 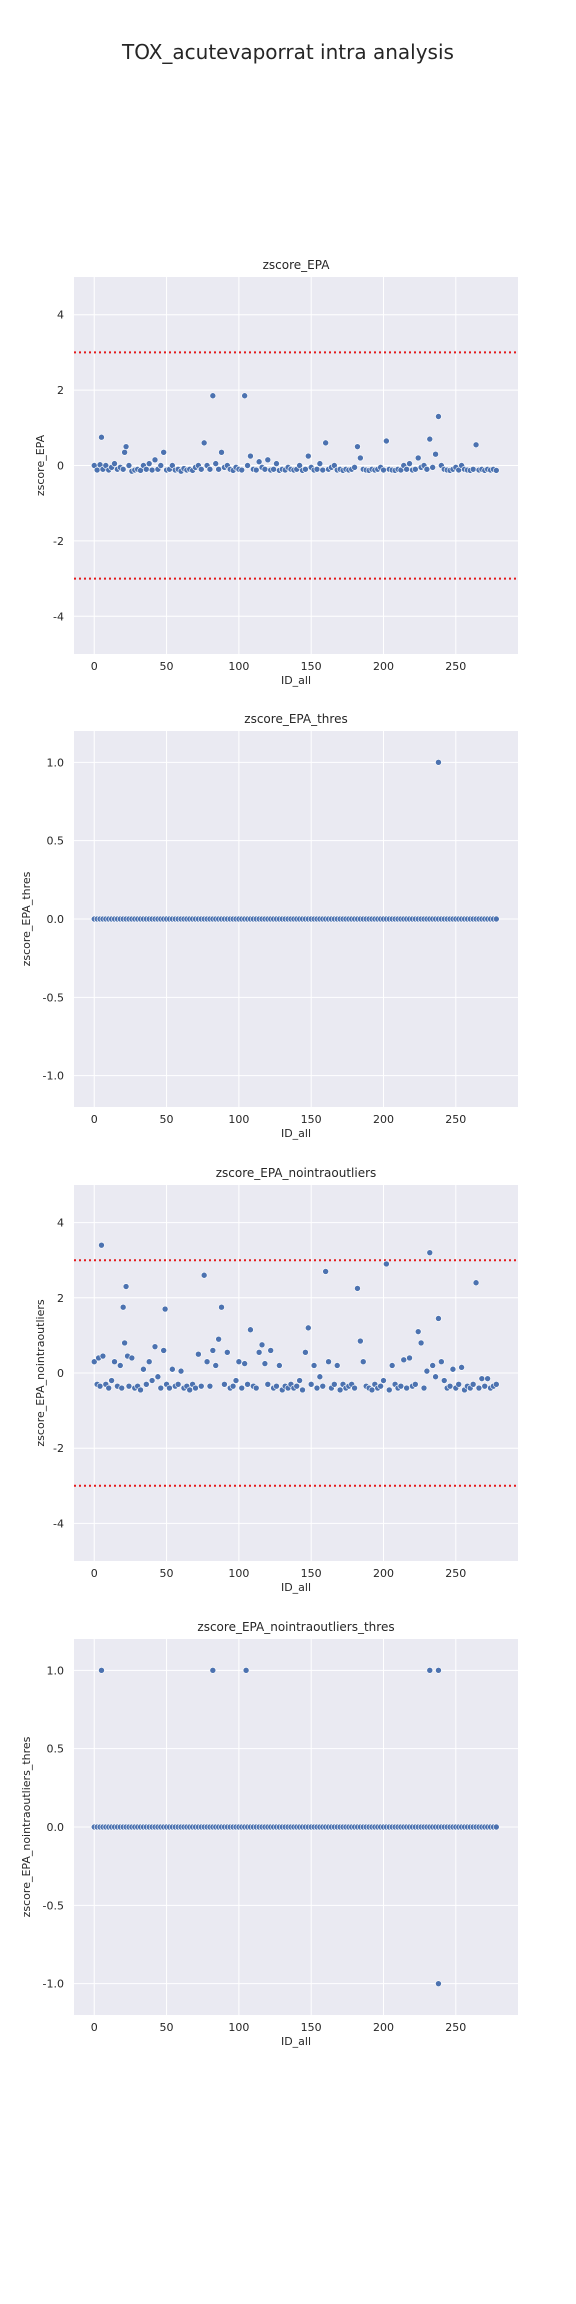 What do you see at coordinates (60, 315) in the screenshot?
I see `y-tick-label: 4` at bounding box center [60, 315].